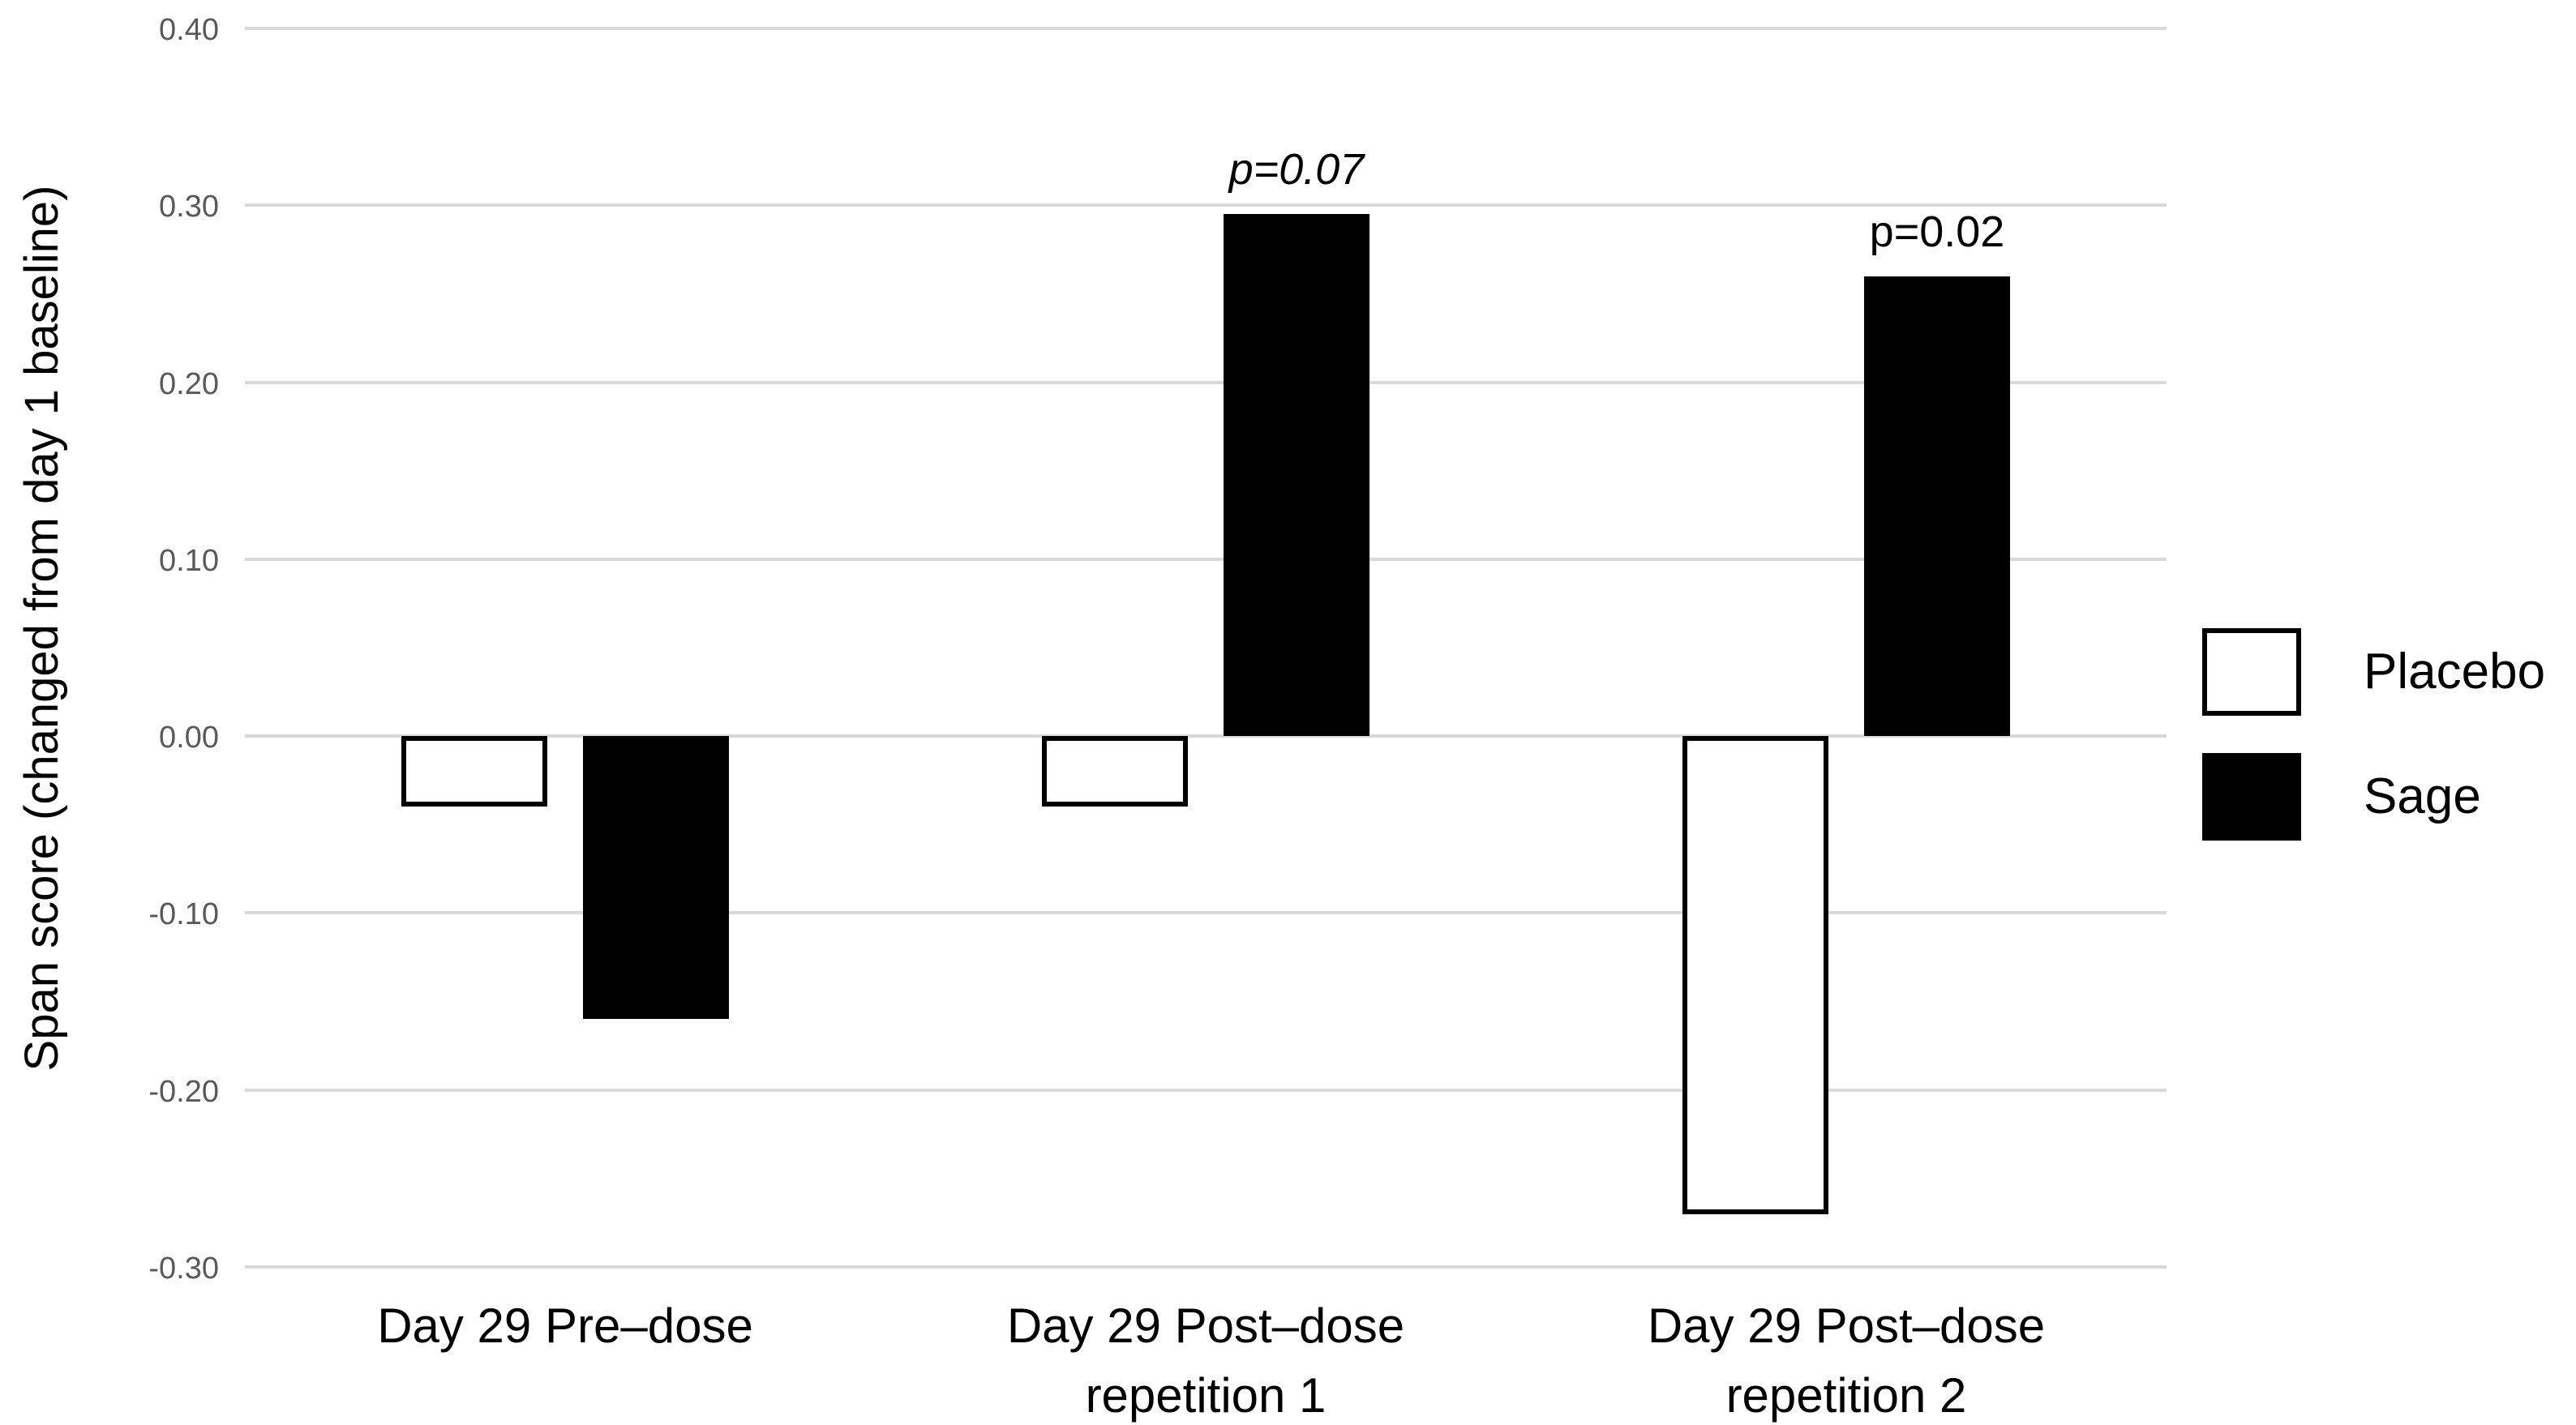 The image size is (2576, 1425). What do you see at coordinates (1206, 1090) in the screenshot?
I see `gridline--0.20` at bounding box center [1206, 1090].